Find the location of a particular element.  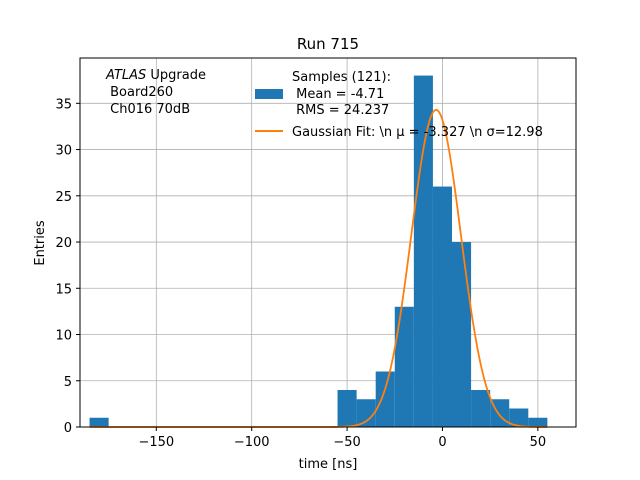

y-tick-label: 5 is located at coordinates (68, 382).